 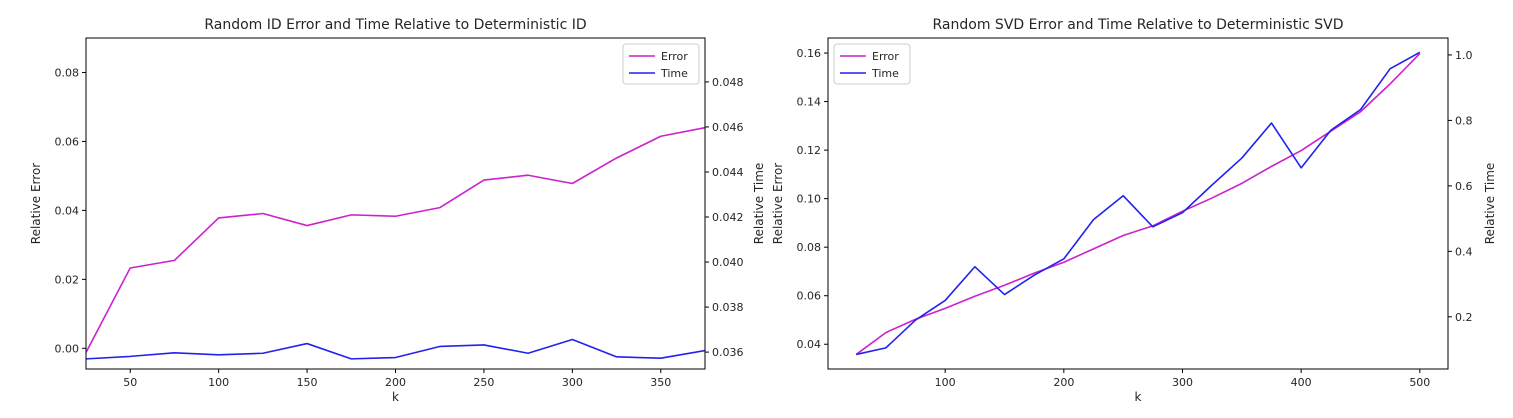 What do you see at coordinates (728, 262) in the screenshot?
I see `y2-tick-label: 0.040` at bounding box center [728, 262].